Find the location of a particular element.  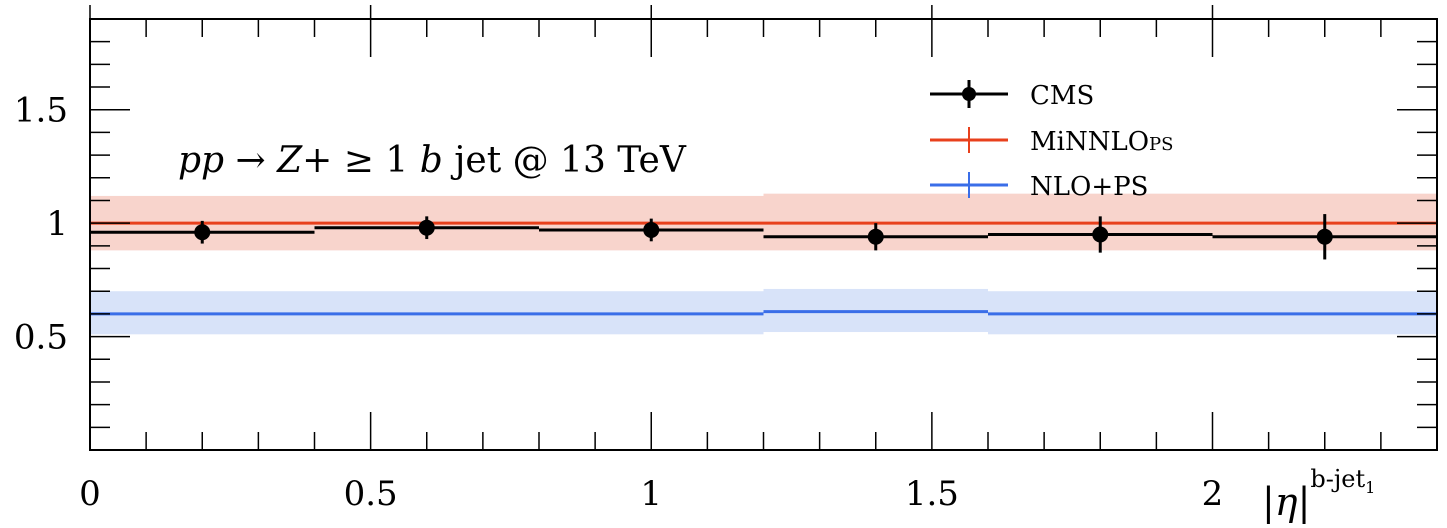

data-points is located at coordinates (763, 237).